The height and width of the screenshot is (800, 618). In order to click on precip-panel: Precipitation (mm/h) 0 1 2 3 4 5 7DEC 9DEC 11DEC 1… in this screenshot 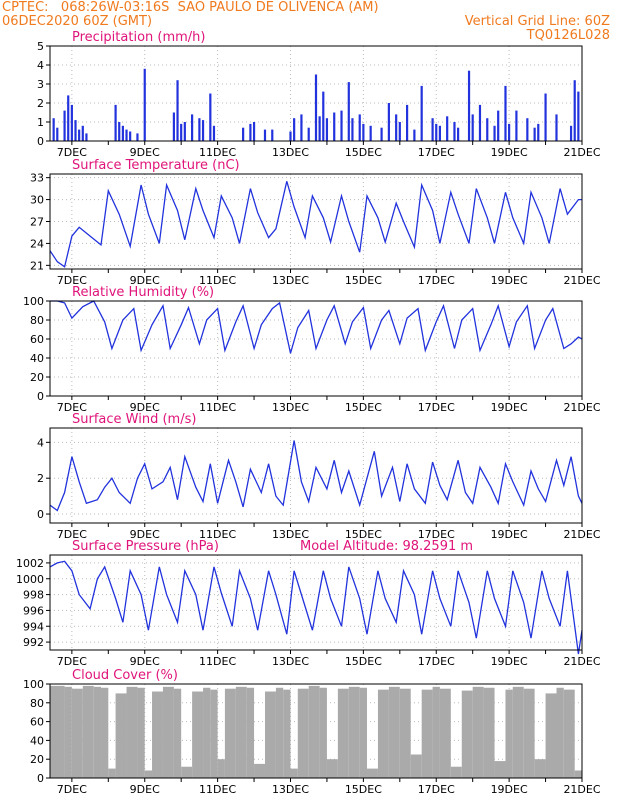, I will do `click(319, 94)`.